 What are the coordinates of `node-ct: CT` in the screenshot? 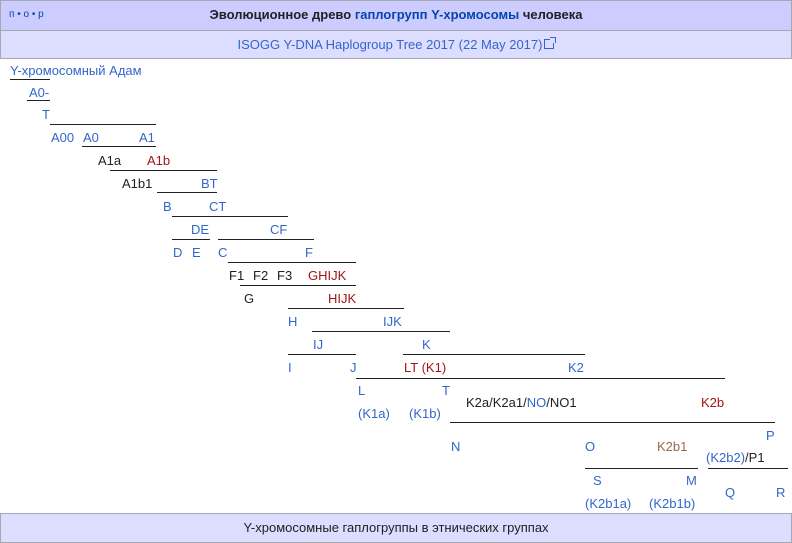 It's located at (218, 206).